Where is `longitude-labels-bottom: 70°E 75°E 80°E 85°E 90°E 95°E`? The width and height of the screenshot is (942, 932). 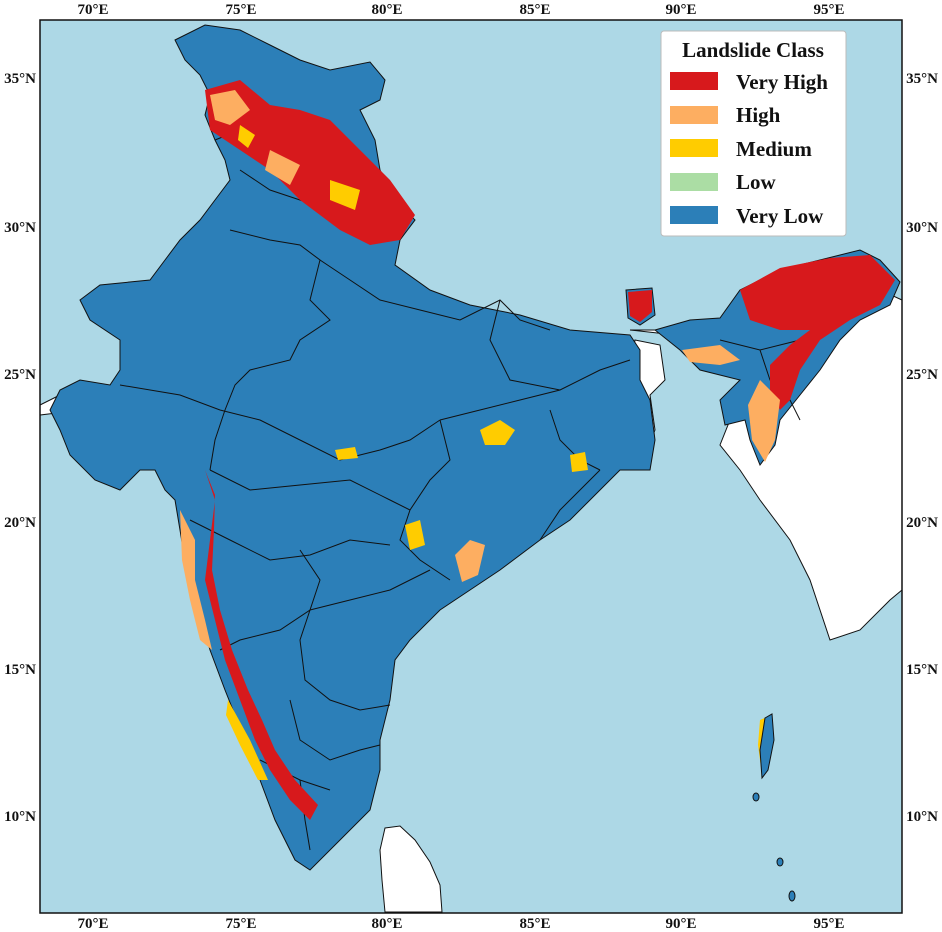 longitude-labels-bottom: 70°E 75°E 80°E 85°E 90°E 95°E is located at coordinates (460, 924).